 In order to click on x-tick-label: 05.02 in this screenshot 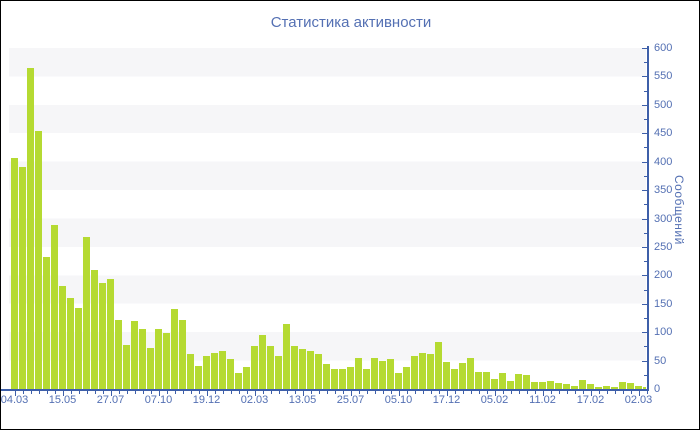, I will do `click(494, 400)`.